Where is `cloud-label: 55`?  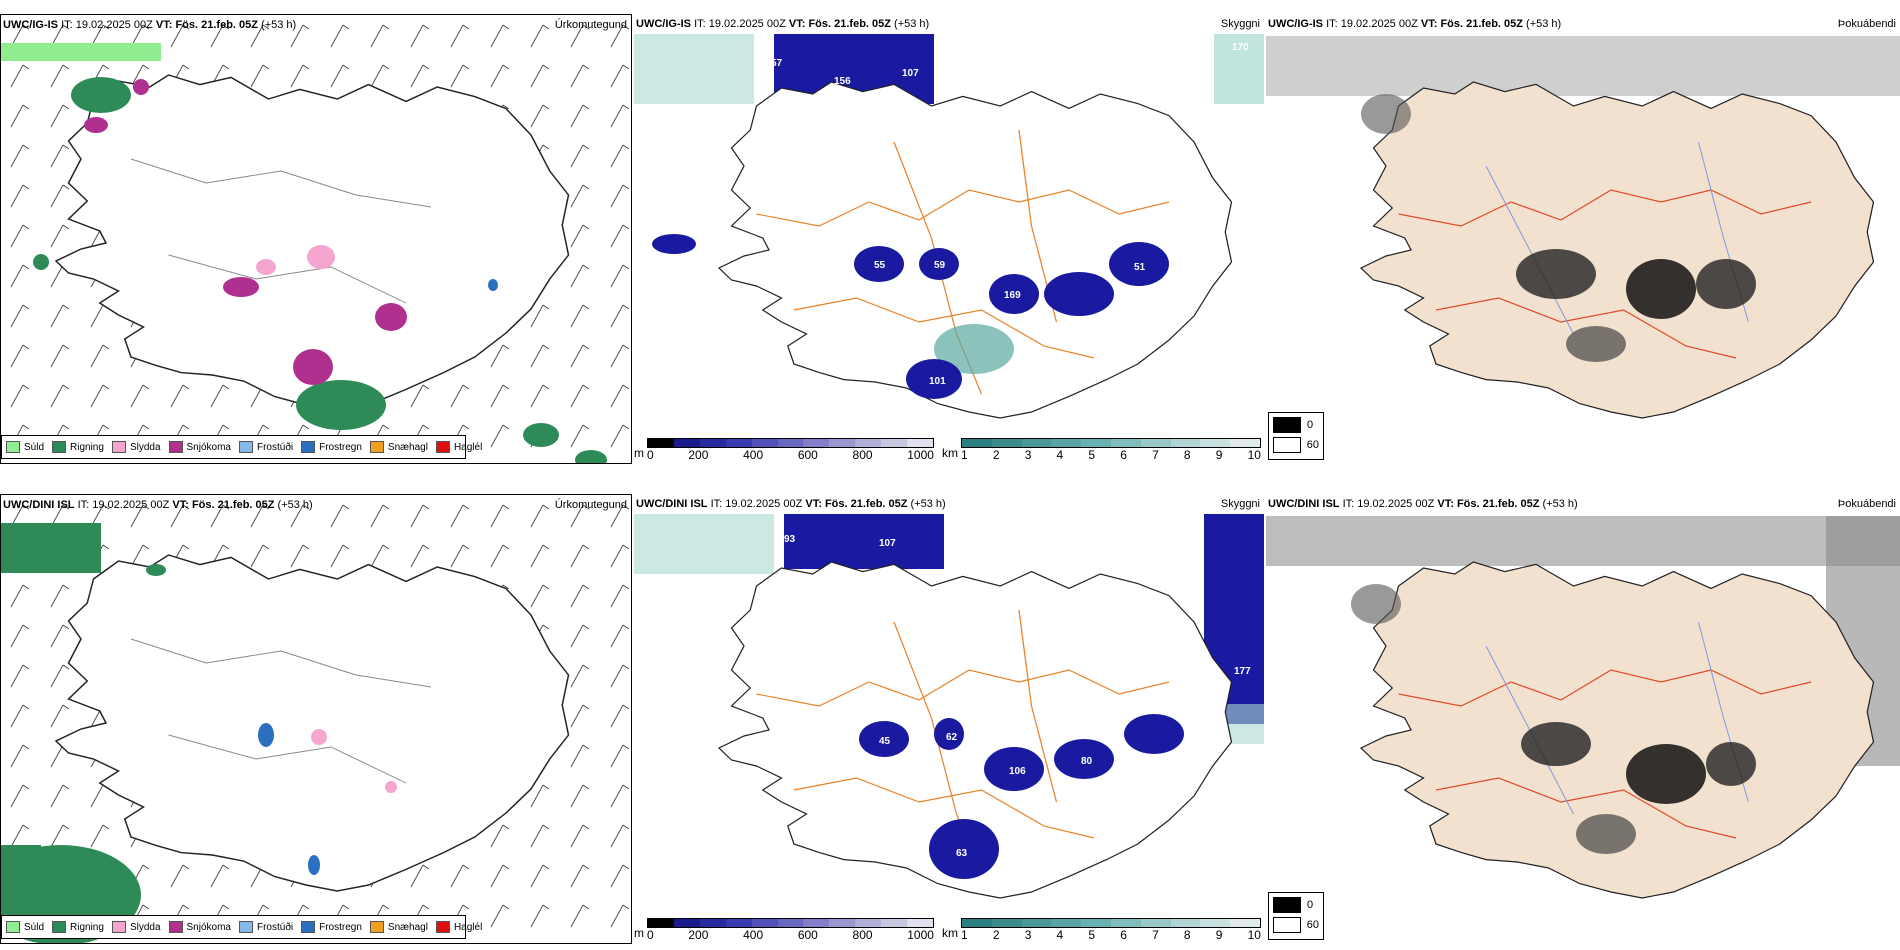 cloud-label: 55 is located at coordinates (880, 265).